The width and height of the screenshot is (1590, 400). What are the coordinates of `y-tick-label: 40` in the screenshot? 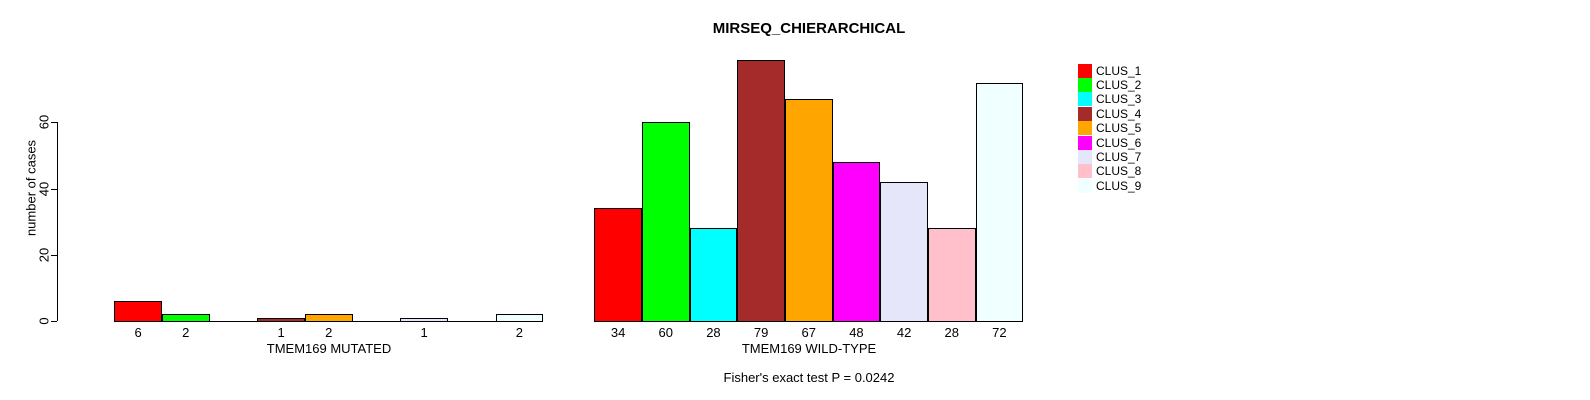 It's located at (44, 188).